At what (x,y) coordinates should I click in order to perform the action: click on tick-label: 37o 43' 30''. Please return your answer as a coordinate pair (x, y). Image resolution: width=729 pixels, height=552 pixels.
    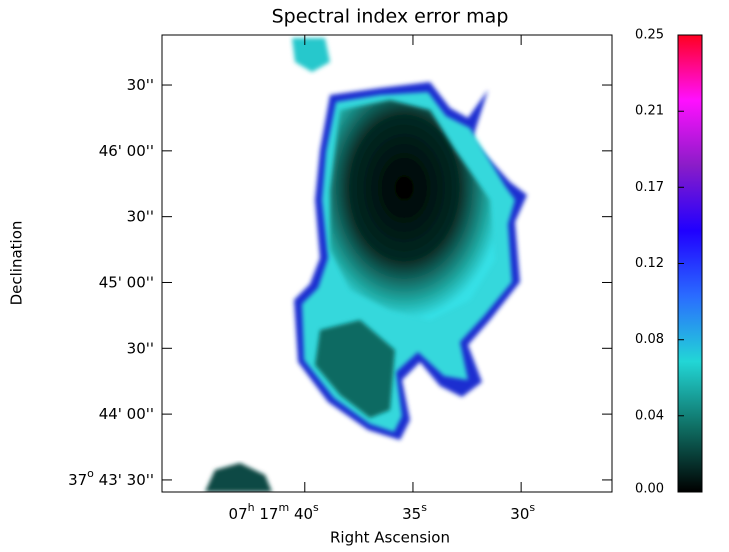
    Looking at the image, I should click on (111, 478).